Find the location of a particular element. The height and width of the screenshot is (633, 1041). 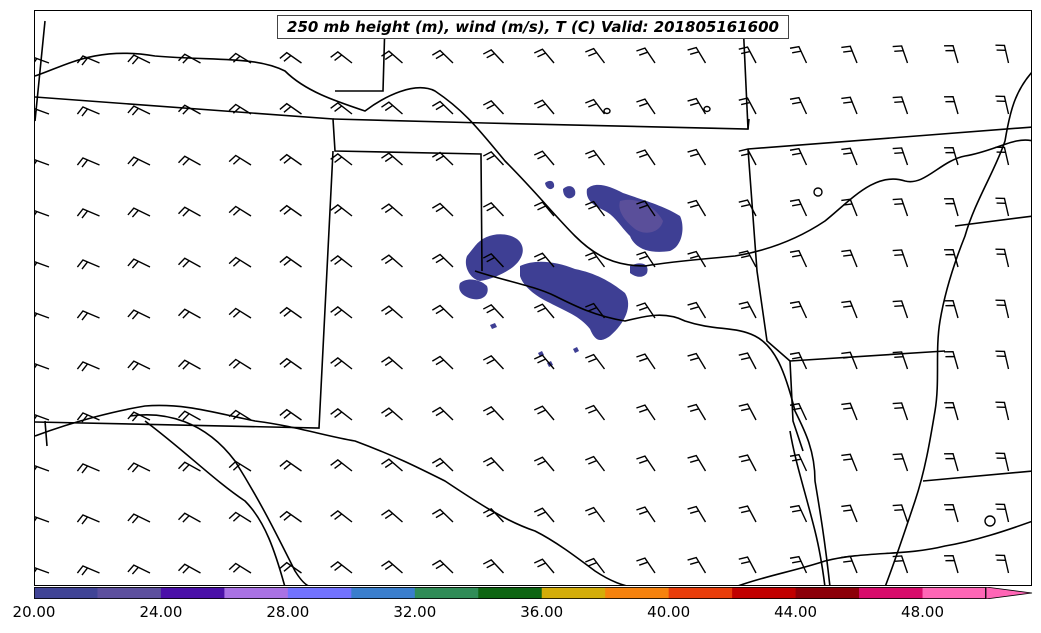

colorbar is located at coordinates (533, 593).